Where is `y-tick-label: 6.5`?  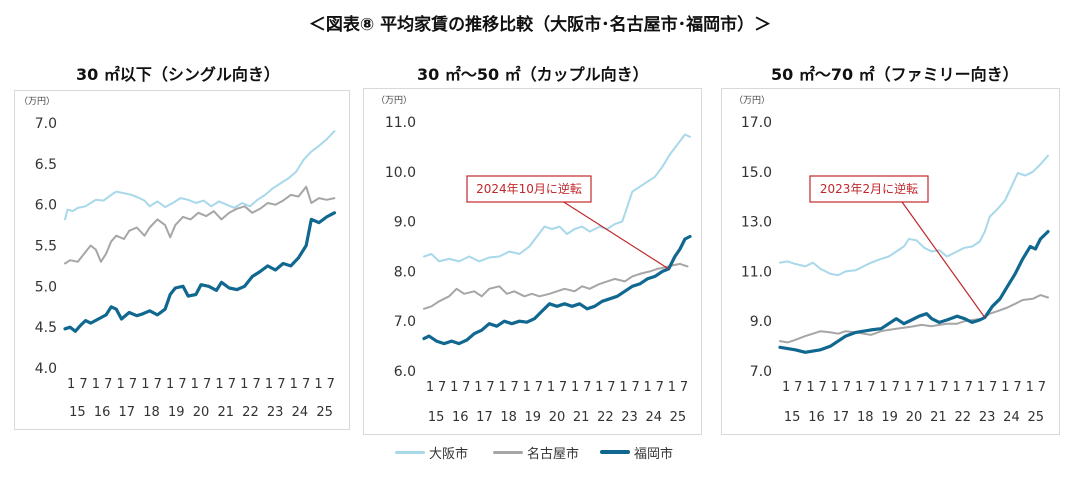
y-tick-label: 6.5 is located at coordinates (46, 165).